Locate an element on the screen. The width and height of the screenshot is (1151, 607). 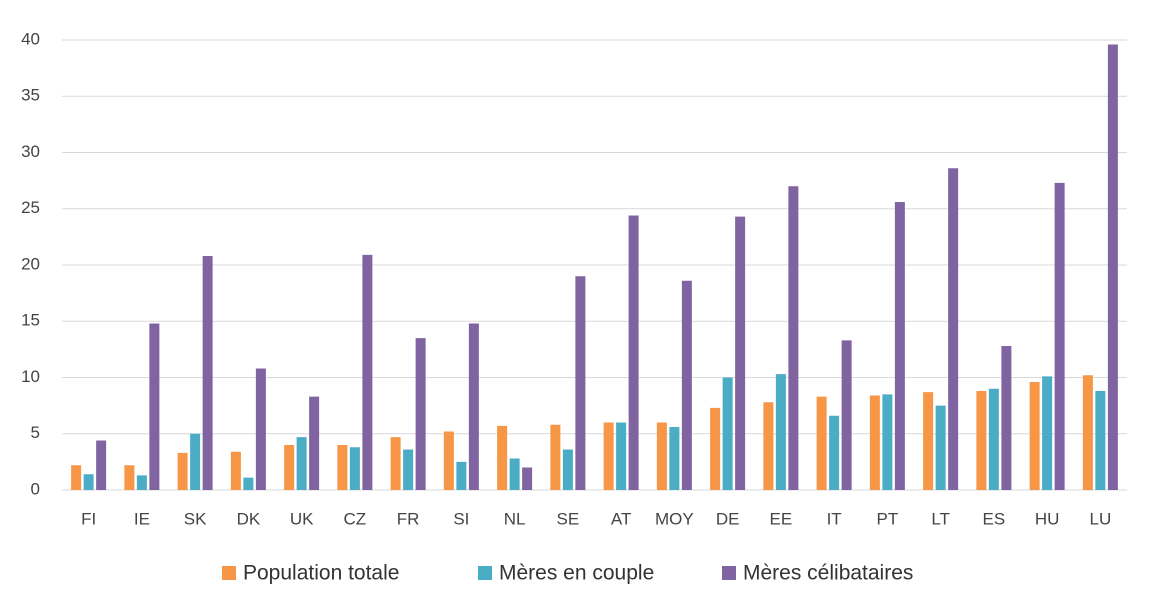
y-tick-label: 10 is located at coordinates (30, 376).